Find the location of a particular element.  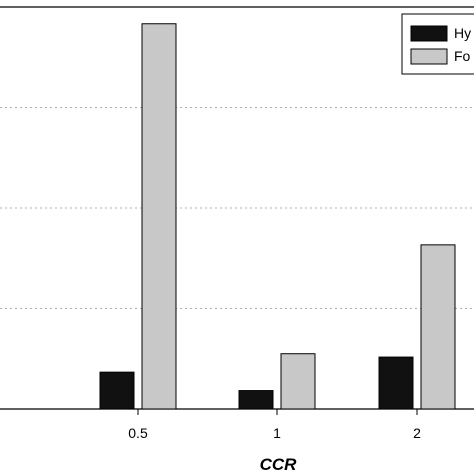

bar-fo-0.5 is located at coordinates (159, 216).